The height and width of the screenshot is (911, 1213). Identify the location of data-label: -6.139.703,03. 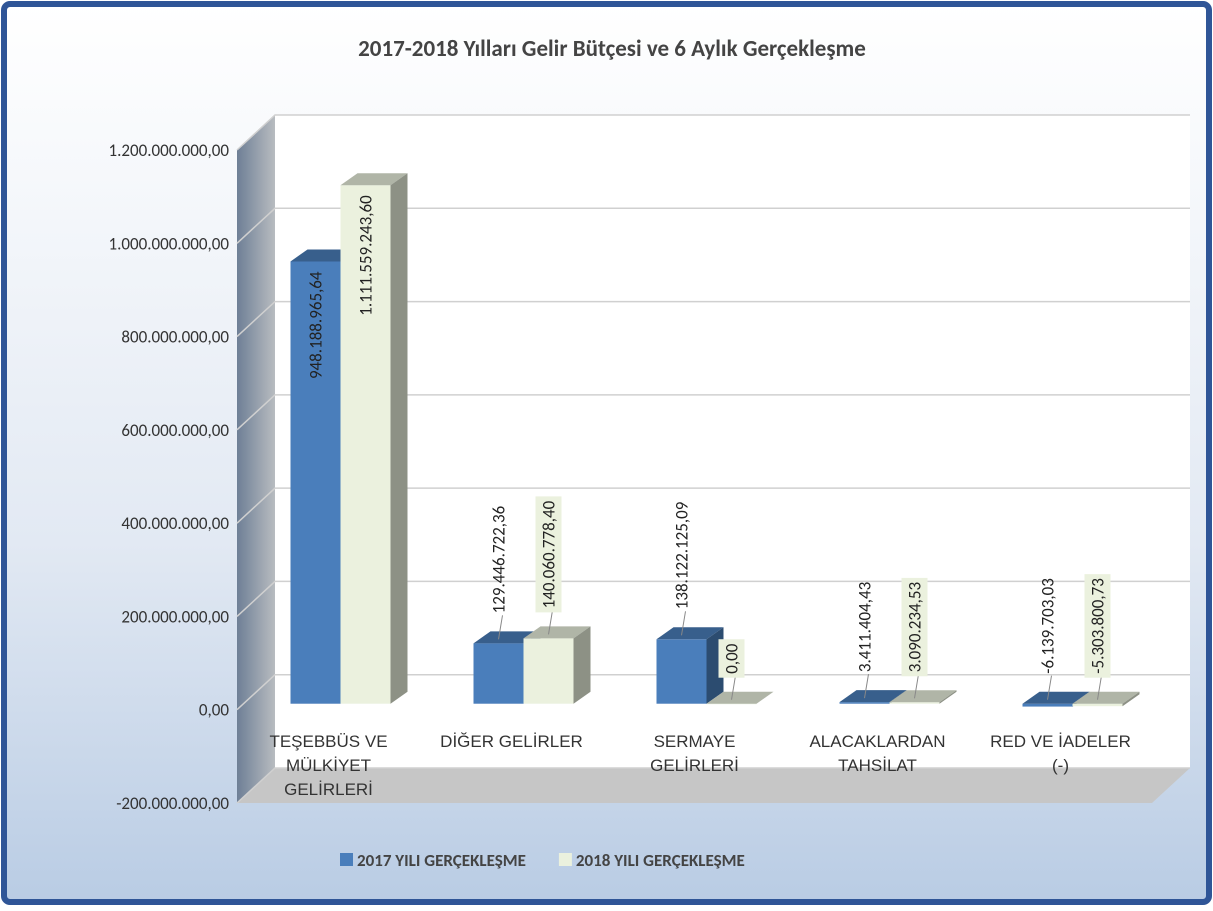
(1048, 626).